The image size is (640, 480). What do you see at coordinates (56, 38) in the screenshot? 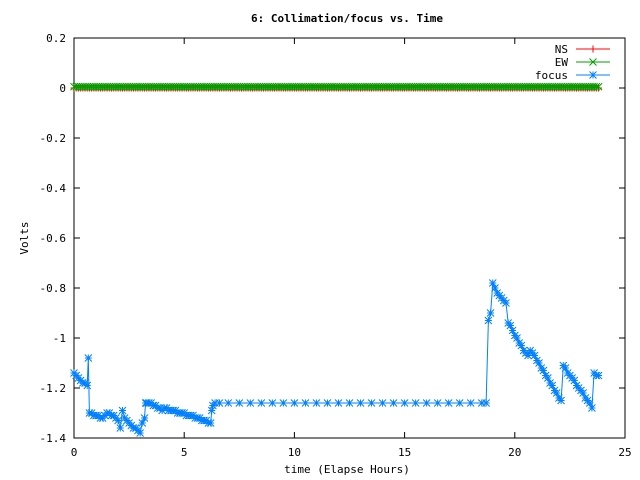
I see `y-tick-label: 0.2` at bounding box center [56, 38].